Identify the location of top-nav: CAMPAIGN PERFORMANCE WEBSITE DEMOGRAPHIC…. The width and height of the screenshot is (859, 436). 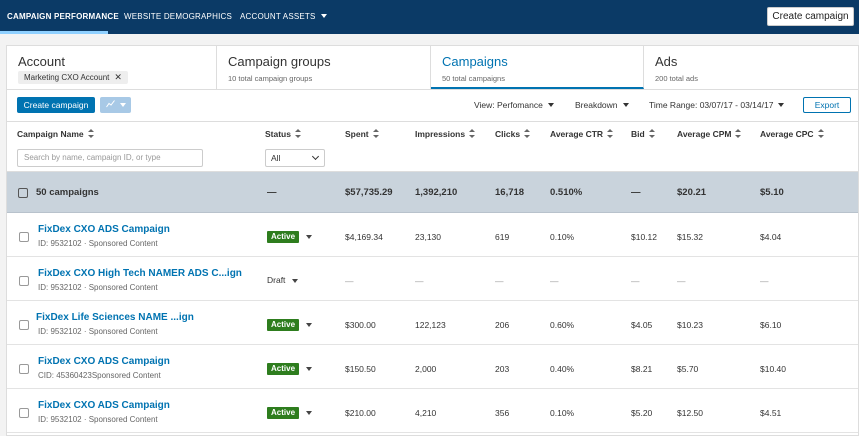
(429, 17).